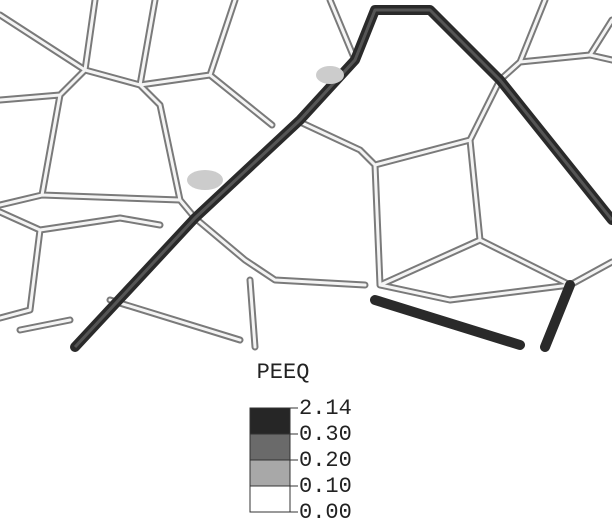 The width and height of the screenshot is (612, 529). Describe the element at coordinates (283, 372) in the screenshot. I see `legend-title: PEEQ` at that location.